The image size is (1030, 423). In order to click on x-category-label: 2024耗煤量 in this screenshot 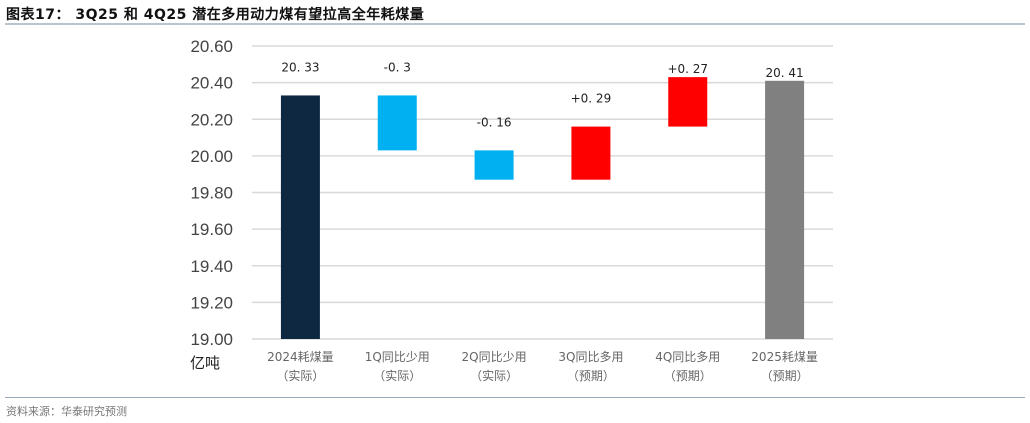, I will do `click(300, 357)`.